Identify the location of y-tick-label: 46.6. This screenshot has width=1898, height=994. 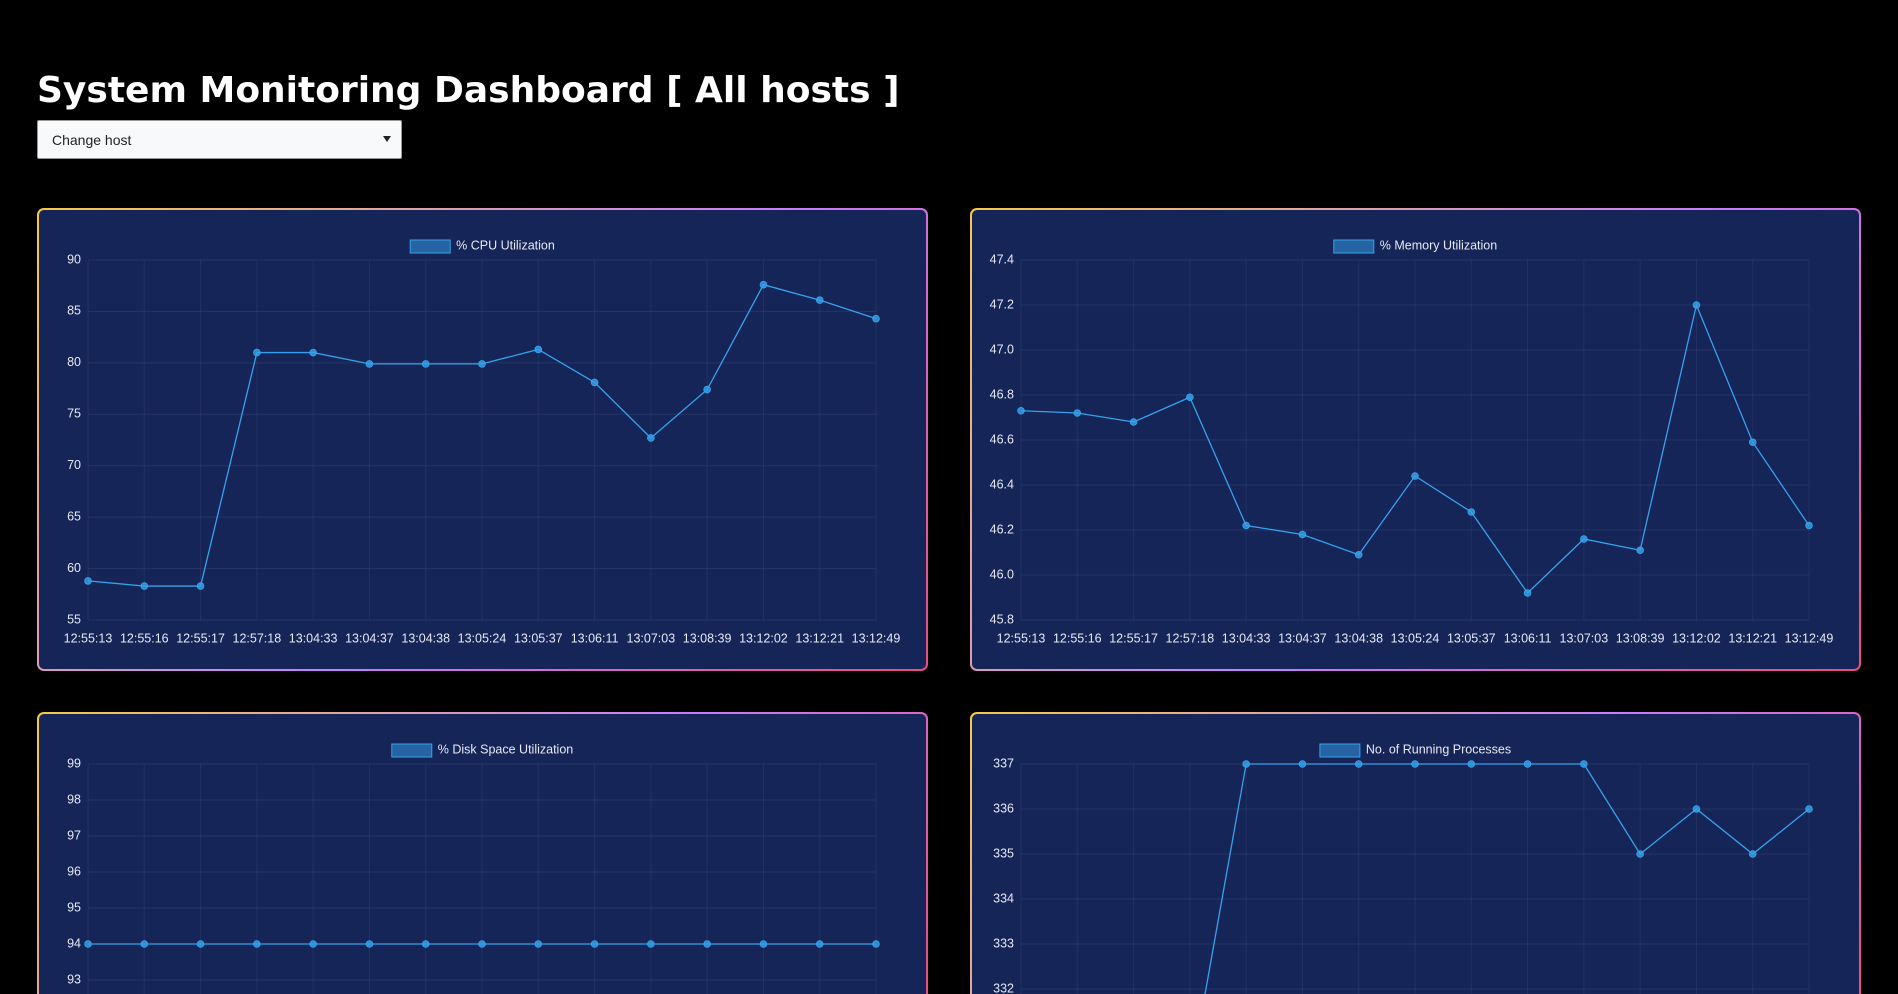
(1002, 439).